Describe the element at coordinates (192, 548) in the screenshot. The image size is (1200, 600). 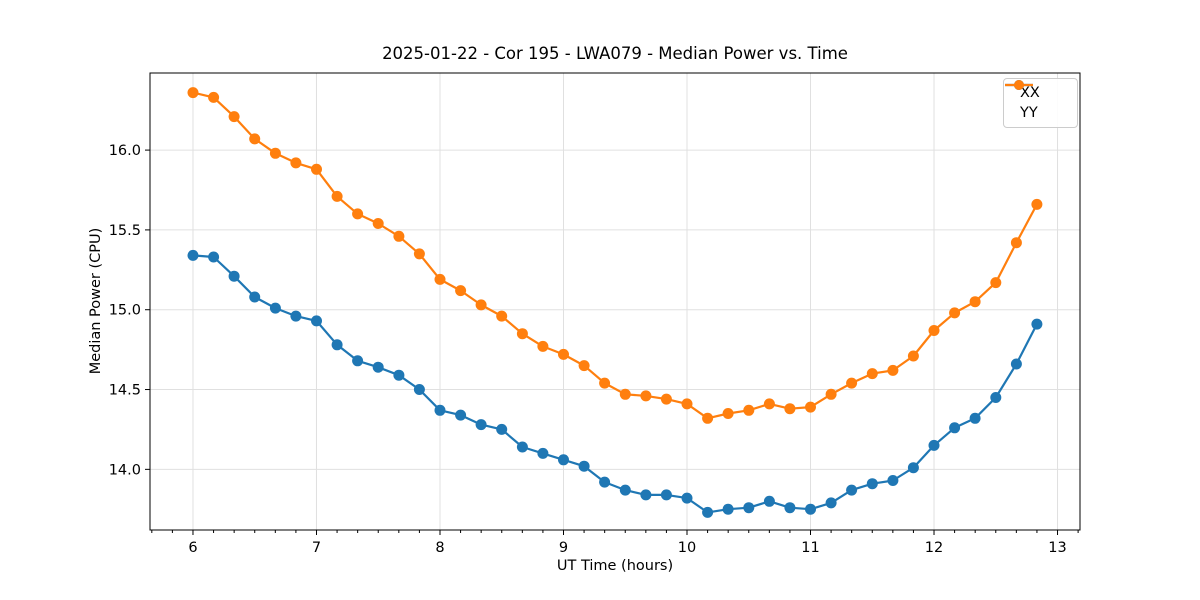
I see `x-tick-label: 6` at that location.